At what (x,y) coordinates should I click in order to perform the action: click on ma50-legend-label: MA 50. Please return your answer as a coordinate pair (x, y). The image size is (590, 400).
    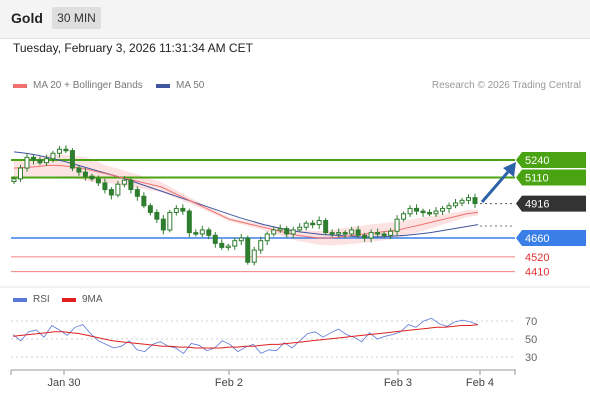
    Looking at the image, I should click on (190, 85).